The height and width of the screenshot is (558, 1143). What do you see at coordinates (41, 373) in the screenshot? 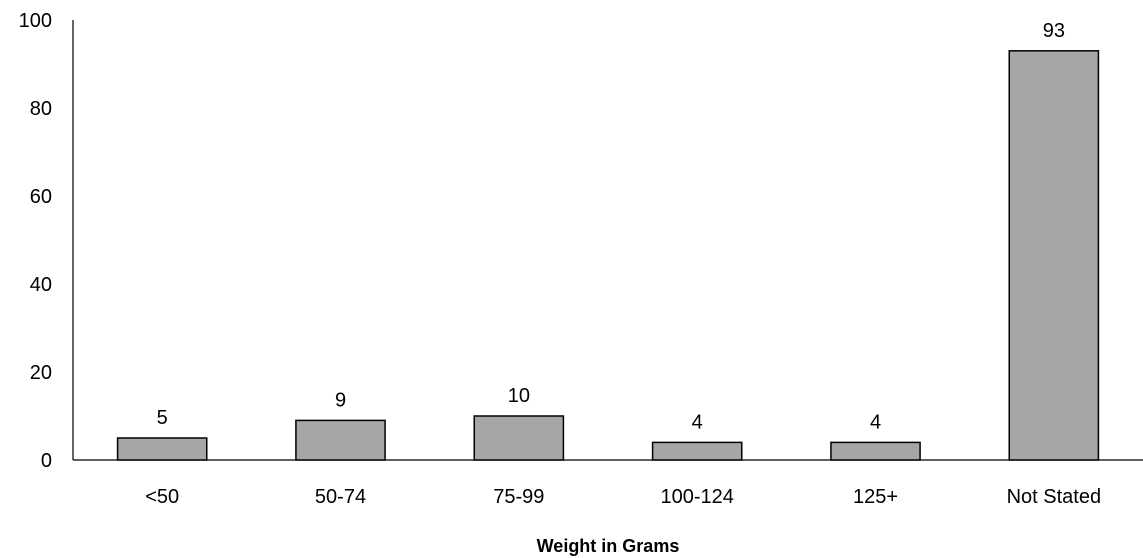
I see `y-tick-label: 20` at bounding box center [41, 373].